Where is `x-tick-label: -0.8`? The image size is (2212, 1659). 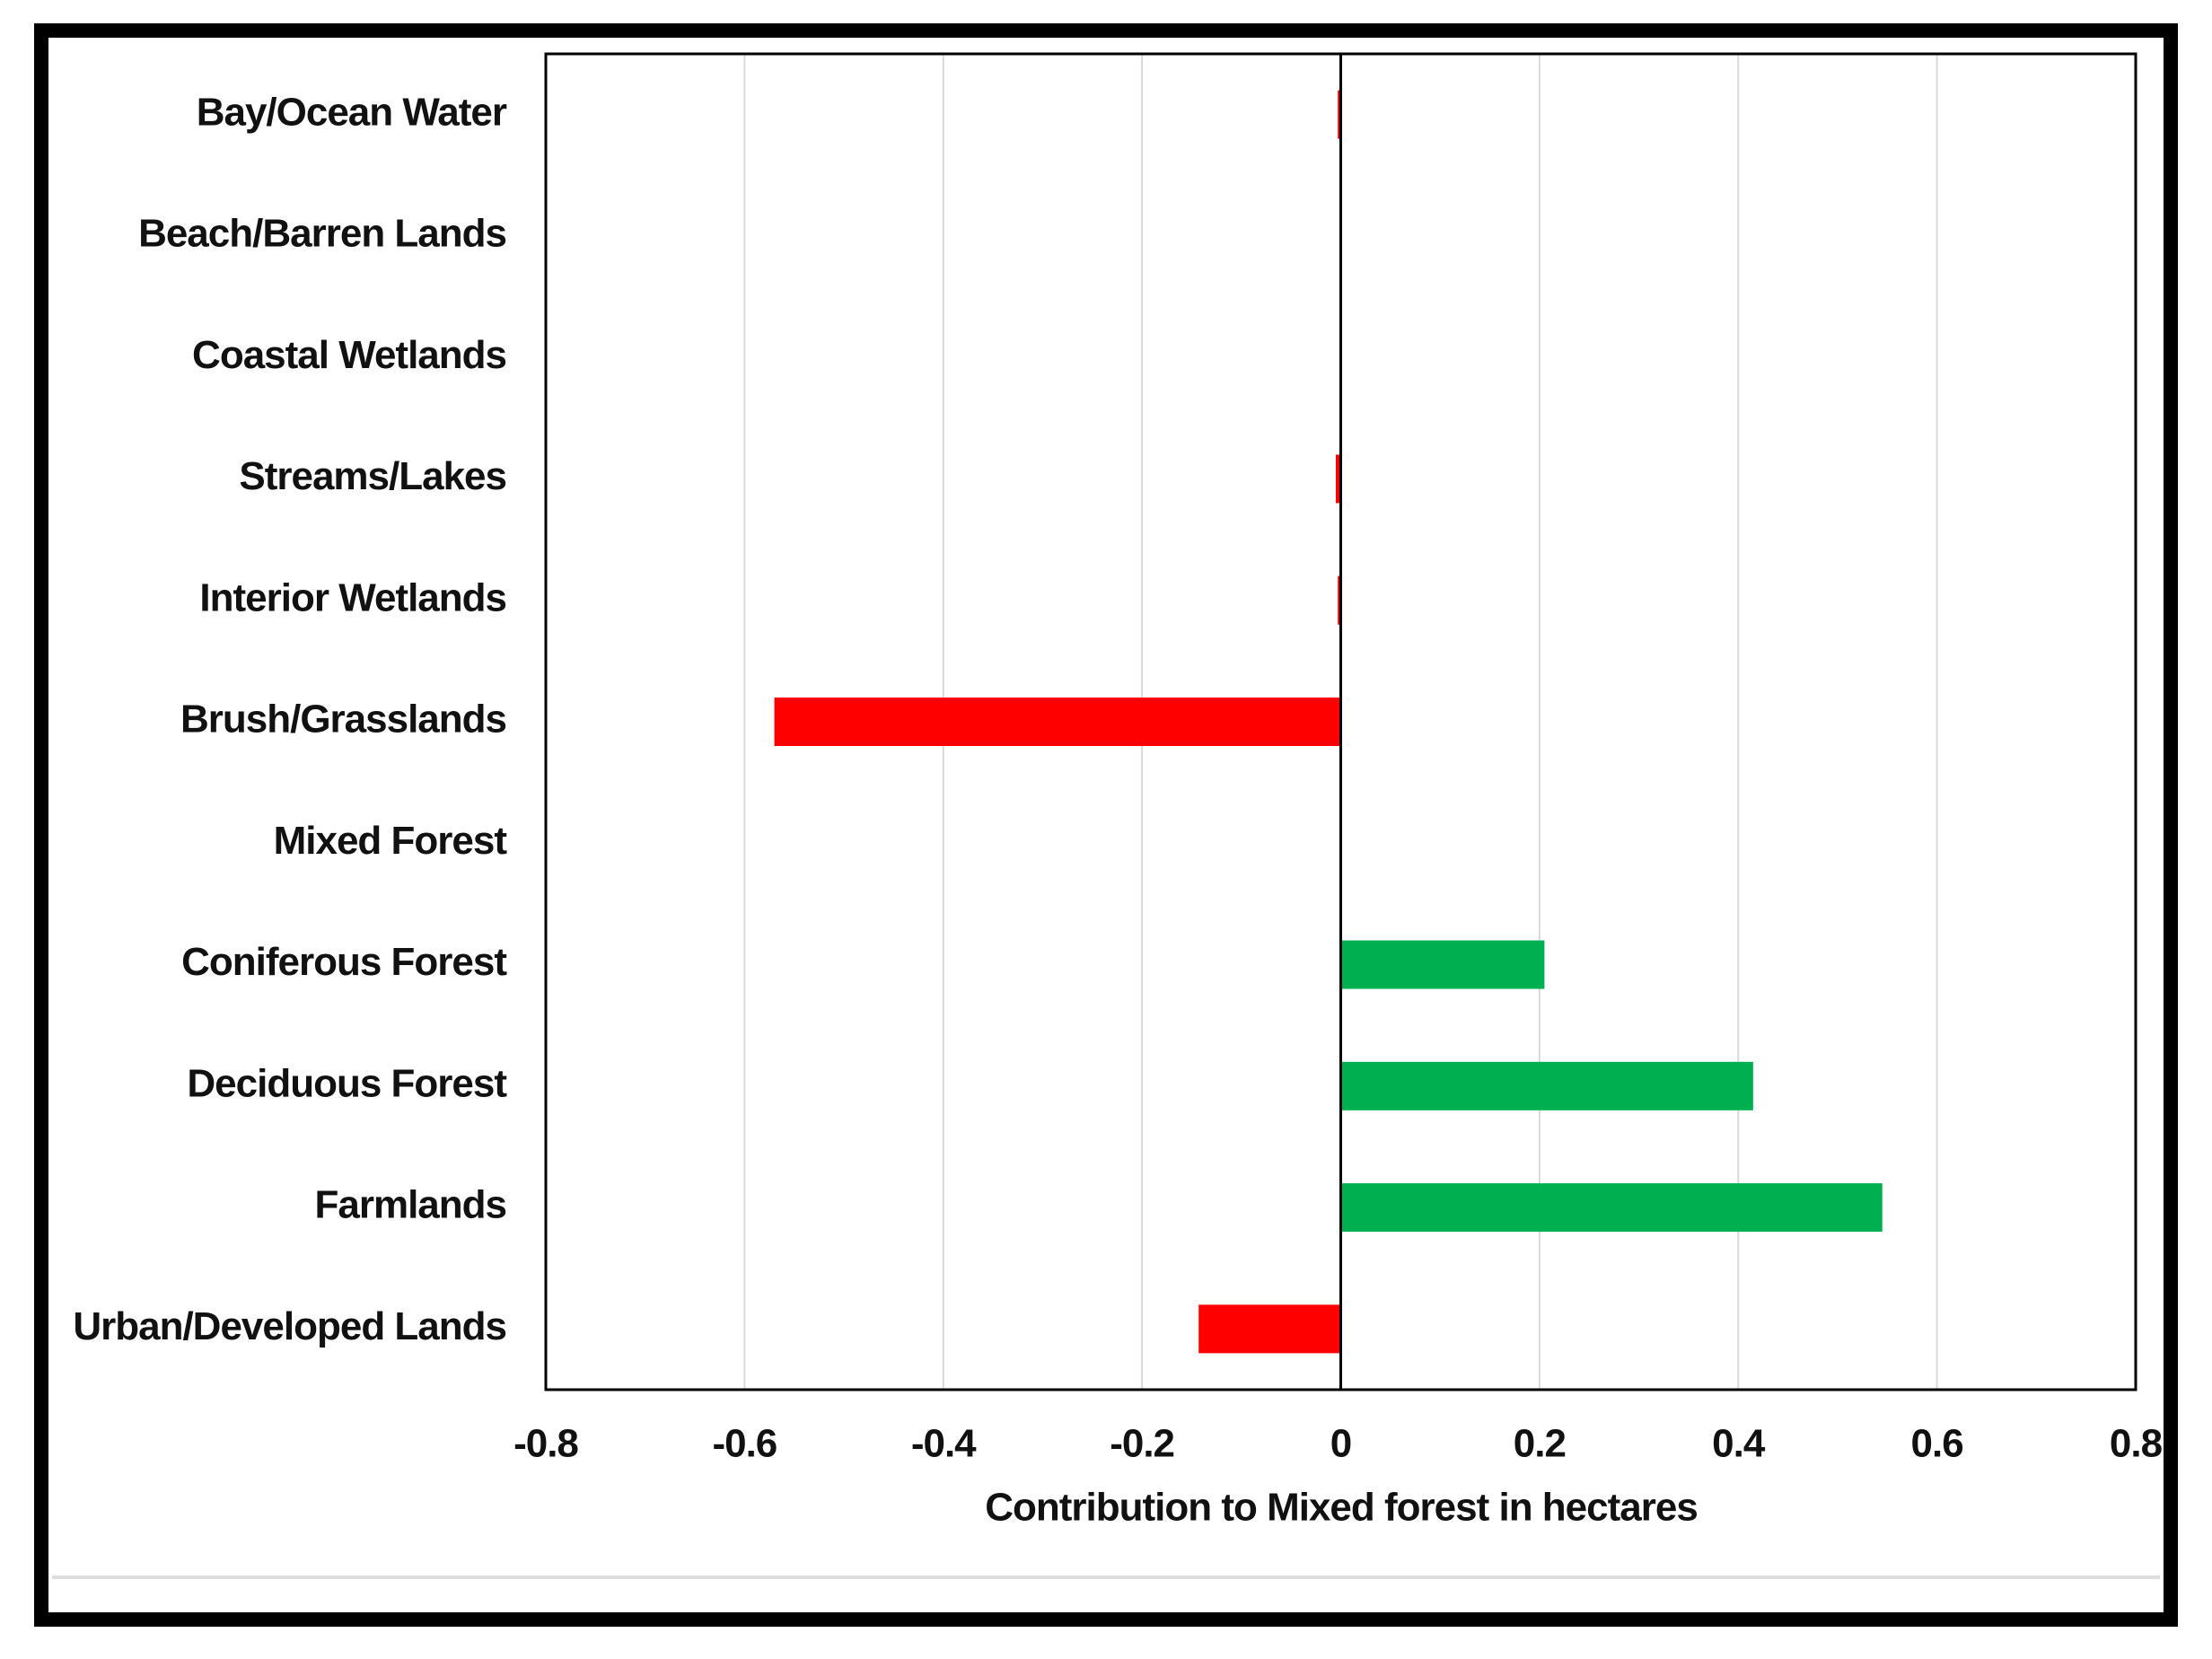
x-tick-label: -0.8 is located at coordinates (546, 1444).